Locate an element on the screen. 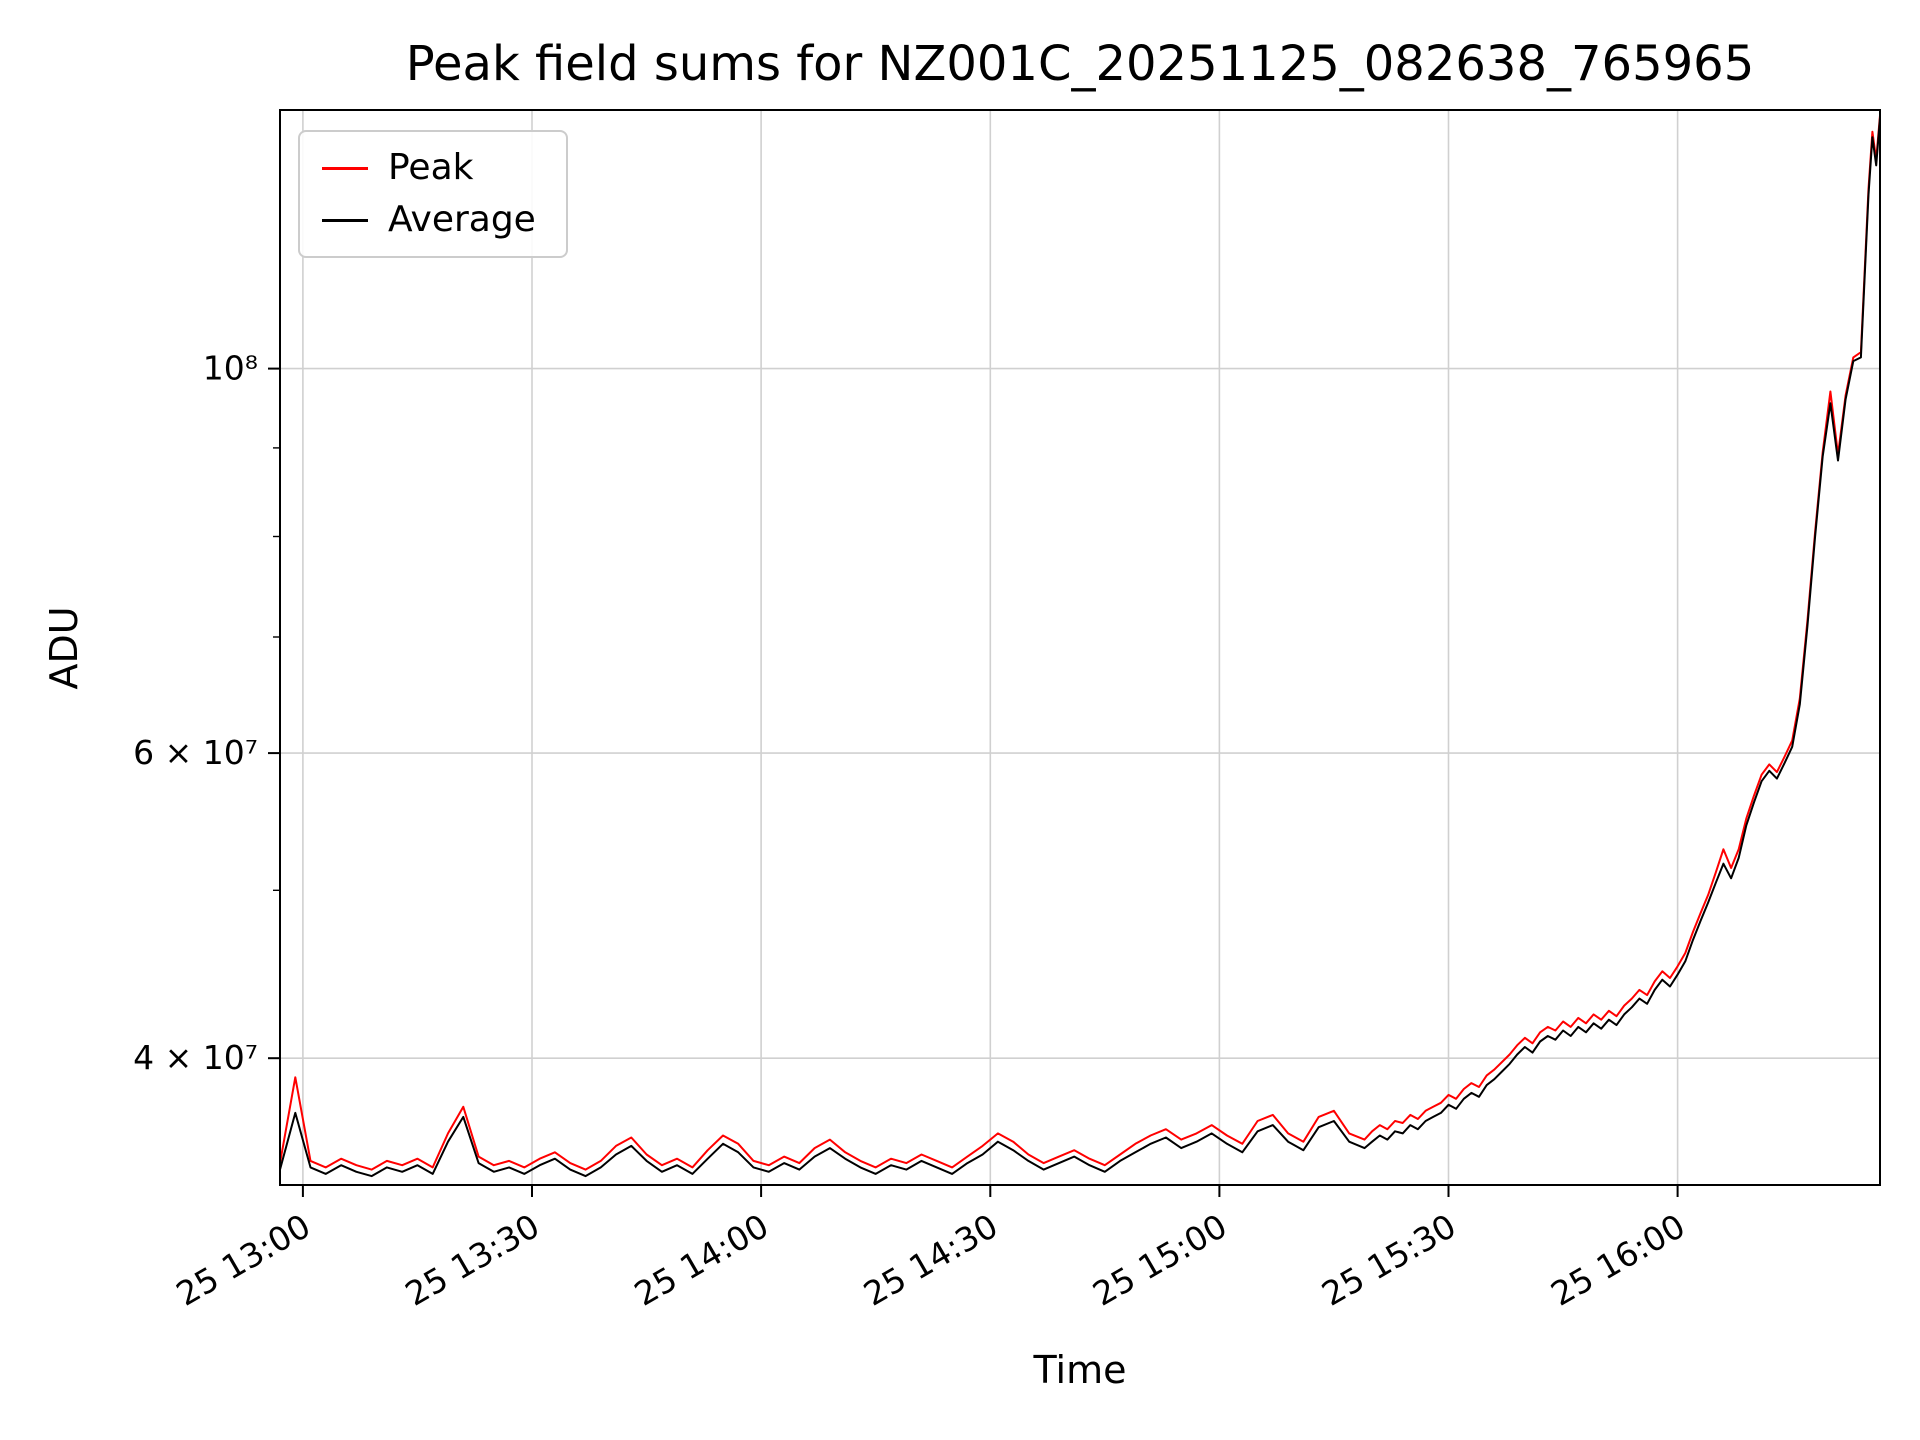 This screenshot has width=1920, height=1440. legend-entry-peak: Peak is located at coordinates (429, 168).